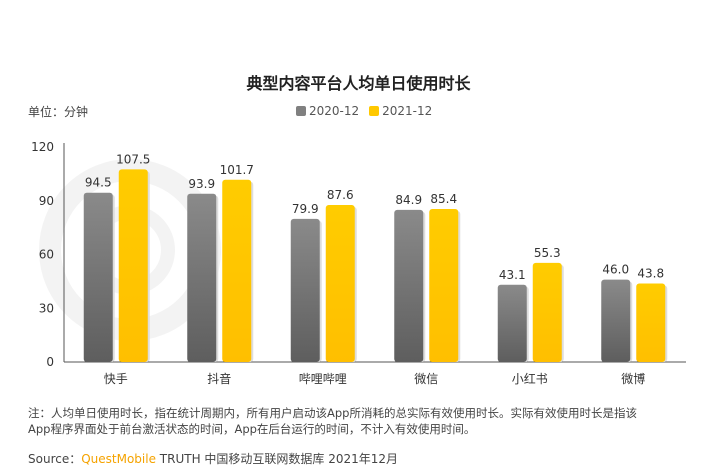  I want to click on legend-label: 2021-12, so click(407, 111).